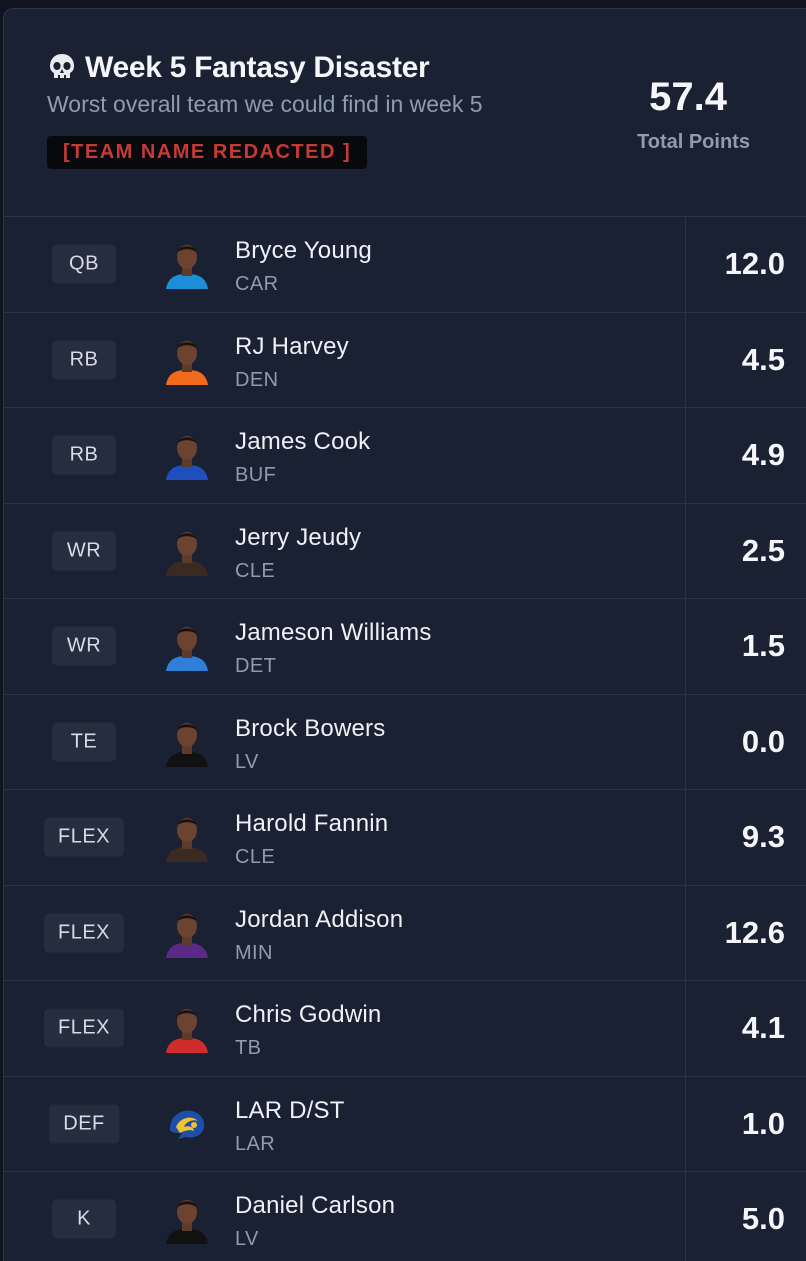 This screenshot has width=806, height=1261. What do you see at coordinates (84, 264) in the screenshot?
I see `position-badge: QB` at bounding box center [84, 264].